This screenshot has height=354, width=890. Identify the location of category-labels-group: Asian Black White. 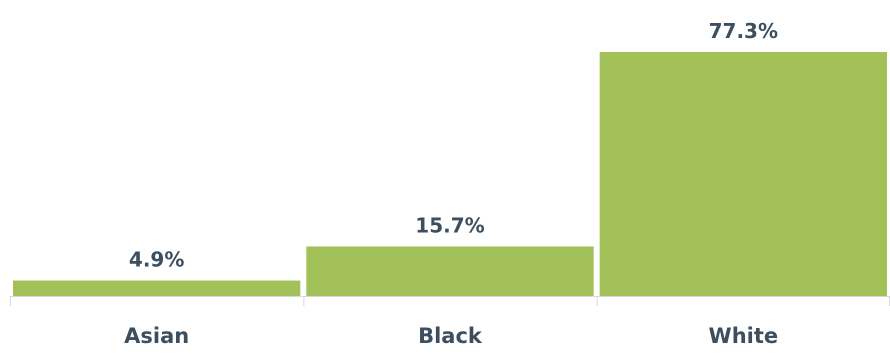
(451, 336).